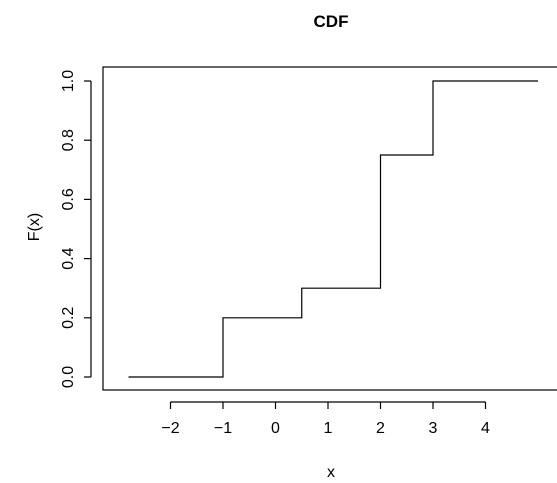 This screenshot has width=557, height=483. Describe the element at coordinates (275, 428) in the screenshot. I see `x-tick-label: 0` at that location.